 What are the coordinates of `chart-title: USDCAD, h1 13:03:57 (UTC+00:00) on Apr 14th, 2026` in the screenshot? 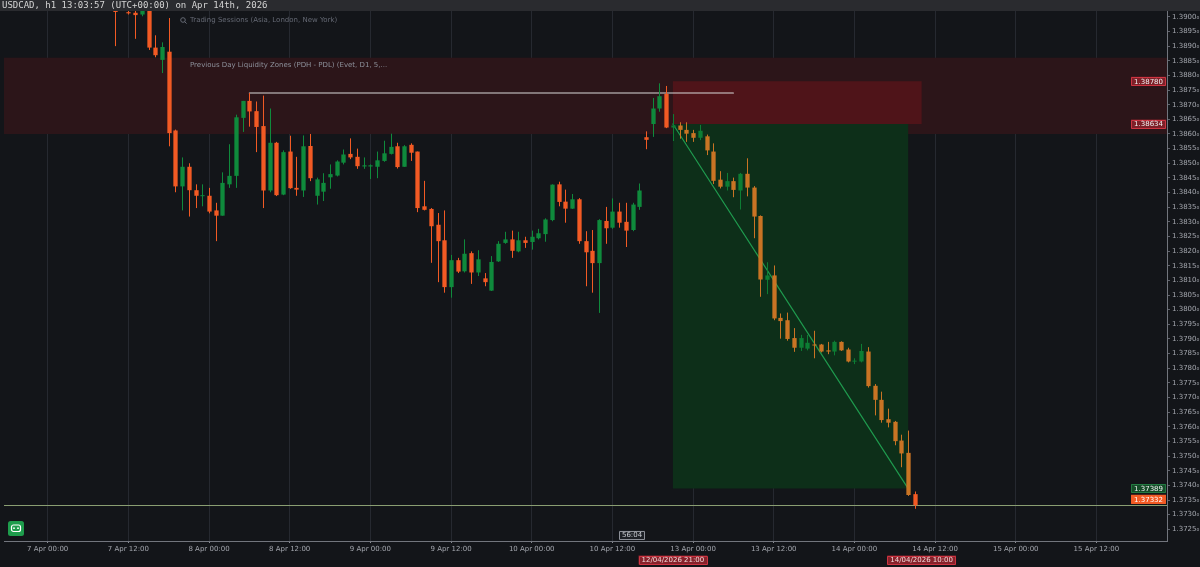 It's located at (600, 5).